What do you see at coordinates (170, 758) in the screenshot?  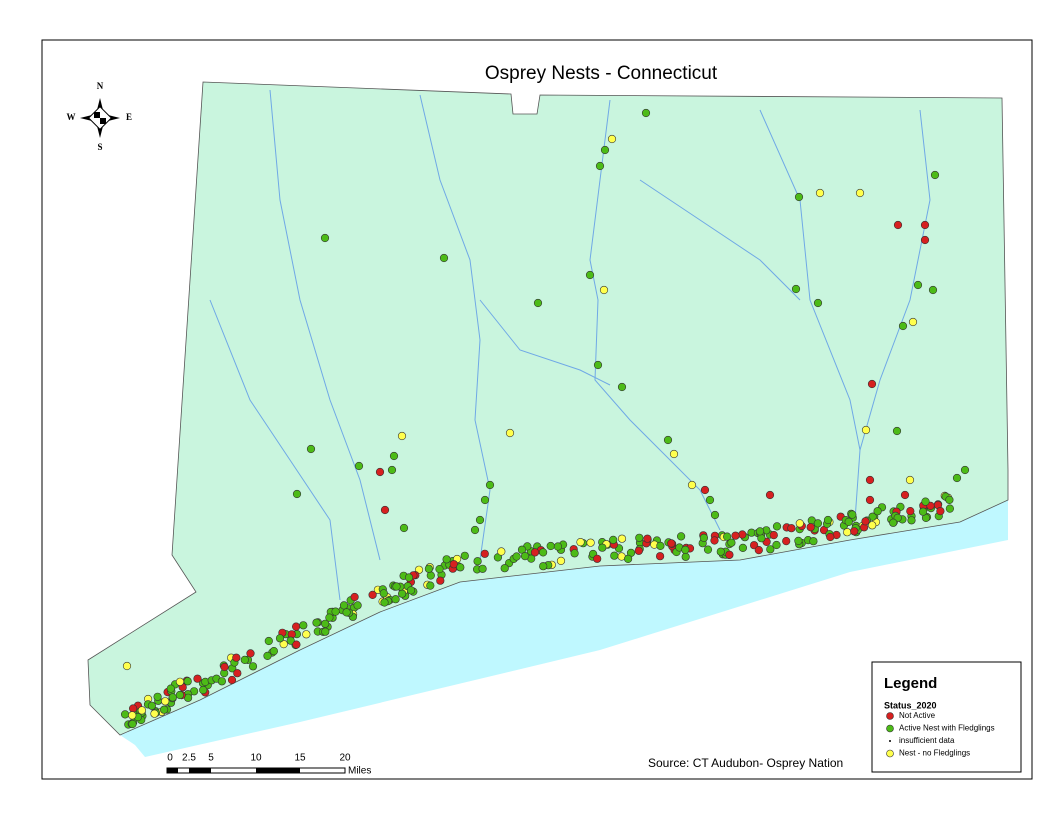 I see `scale-label: 0` at bounding box center [170, 758].